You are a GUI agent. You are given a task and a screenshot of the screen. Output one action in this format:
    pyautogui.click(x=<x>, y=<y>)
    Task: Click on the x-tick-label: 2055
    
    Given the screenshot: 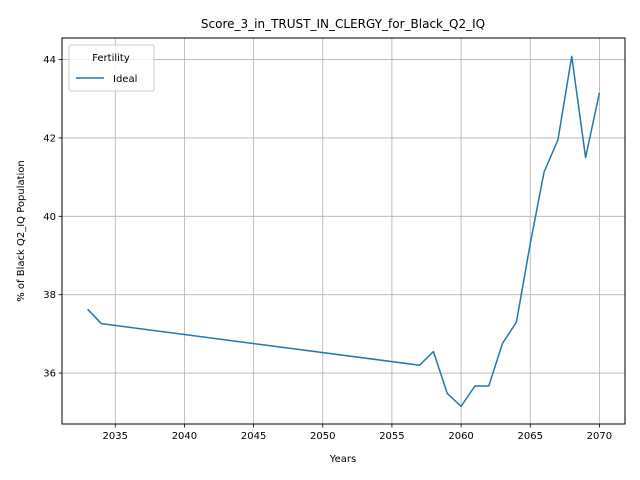 What is the action you would take?
    pyautogui.click(x=391, y=436)
    